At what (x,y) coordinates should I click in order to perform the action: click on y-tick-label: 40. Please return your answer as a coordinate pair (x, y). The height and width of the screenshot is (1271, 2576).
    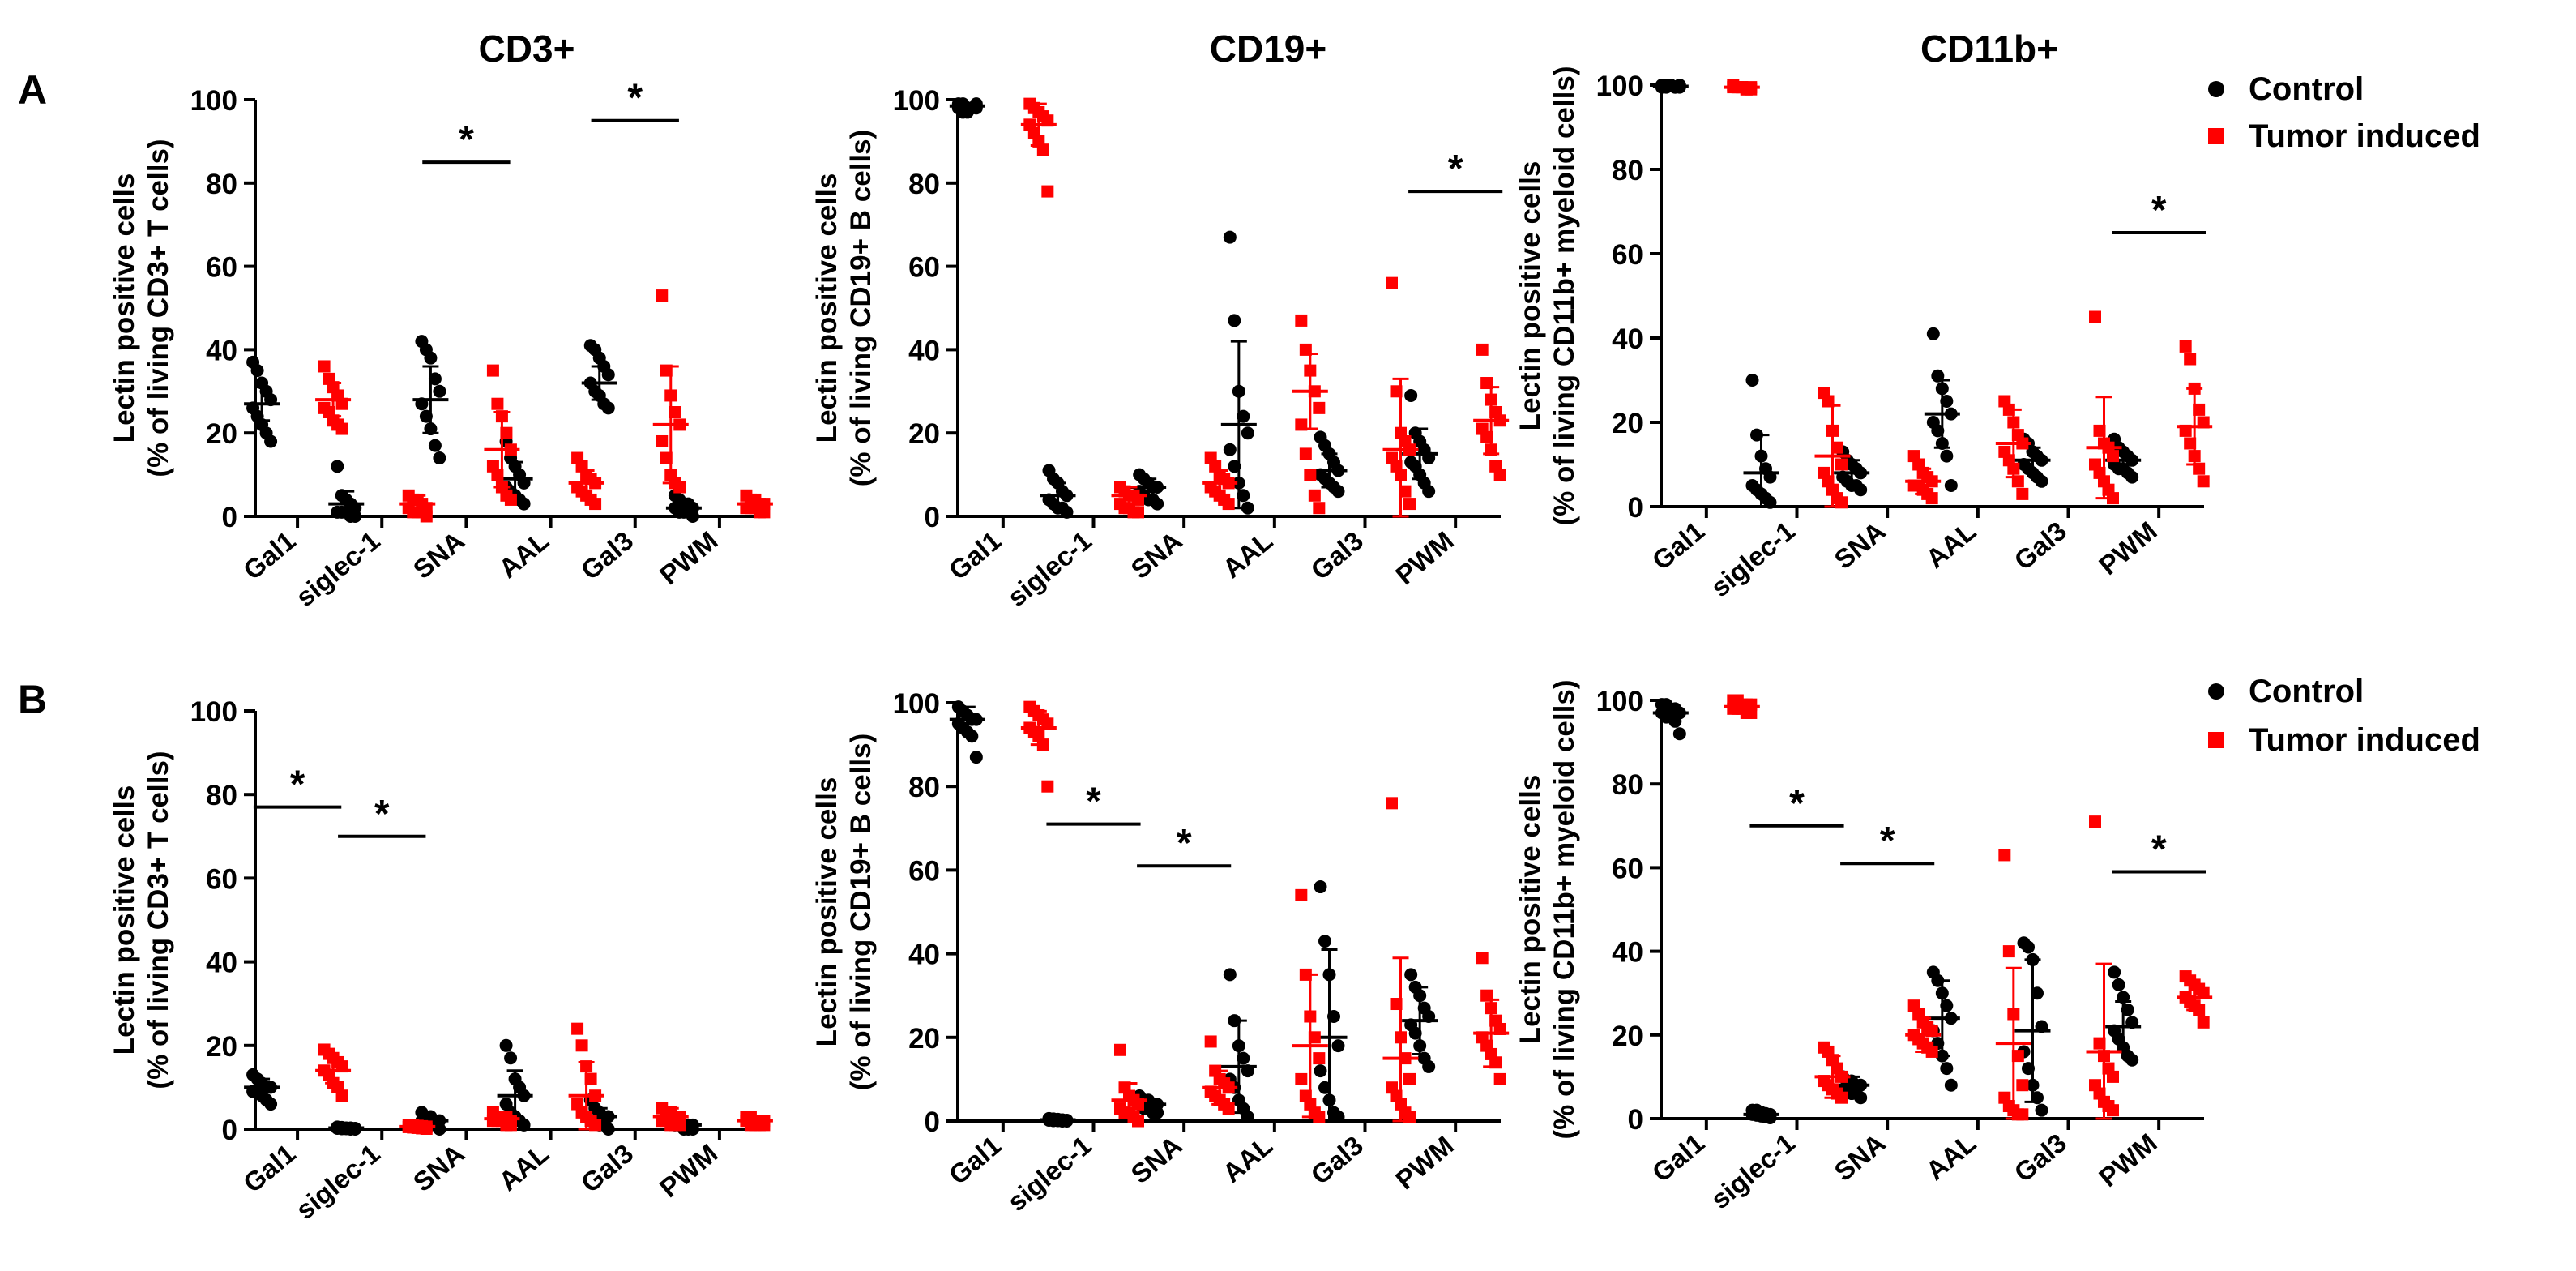
    Looking at the image, I should click on (221, 350).